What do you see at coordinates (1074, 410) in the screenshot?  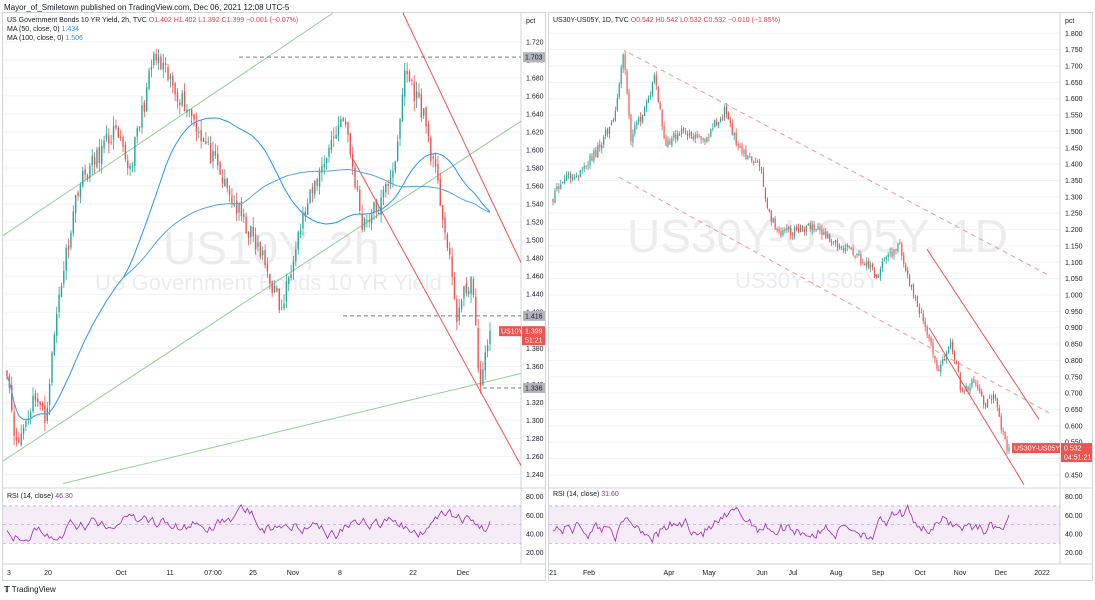 I see `right-ytick-label: 0.650` at bounding box center [1074, 410].